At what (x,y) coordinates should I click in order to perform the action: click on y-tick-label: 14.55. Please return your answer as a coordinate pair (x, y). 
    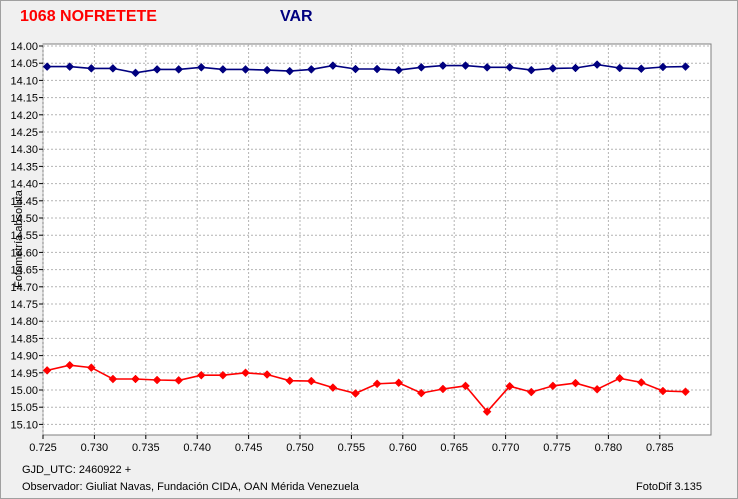
    Looking at the image, I should click on (24, 236).